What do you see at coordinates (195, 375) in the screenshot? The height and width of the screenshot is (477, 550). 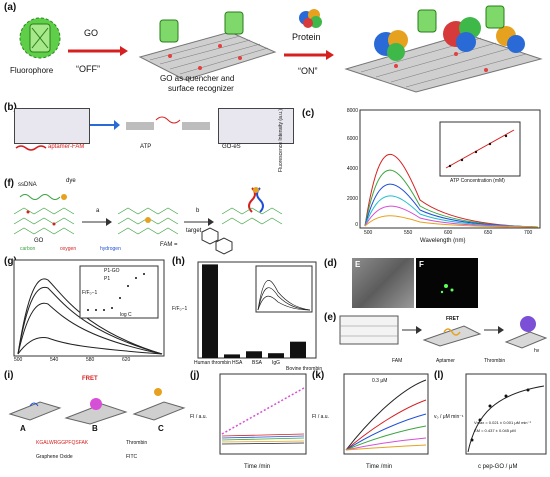 I see `panel-j-label: (j)` at bounding box center [195, 375].